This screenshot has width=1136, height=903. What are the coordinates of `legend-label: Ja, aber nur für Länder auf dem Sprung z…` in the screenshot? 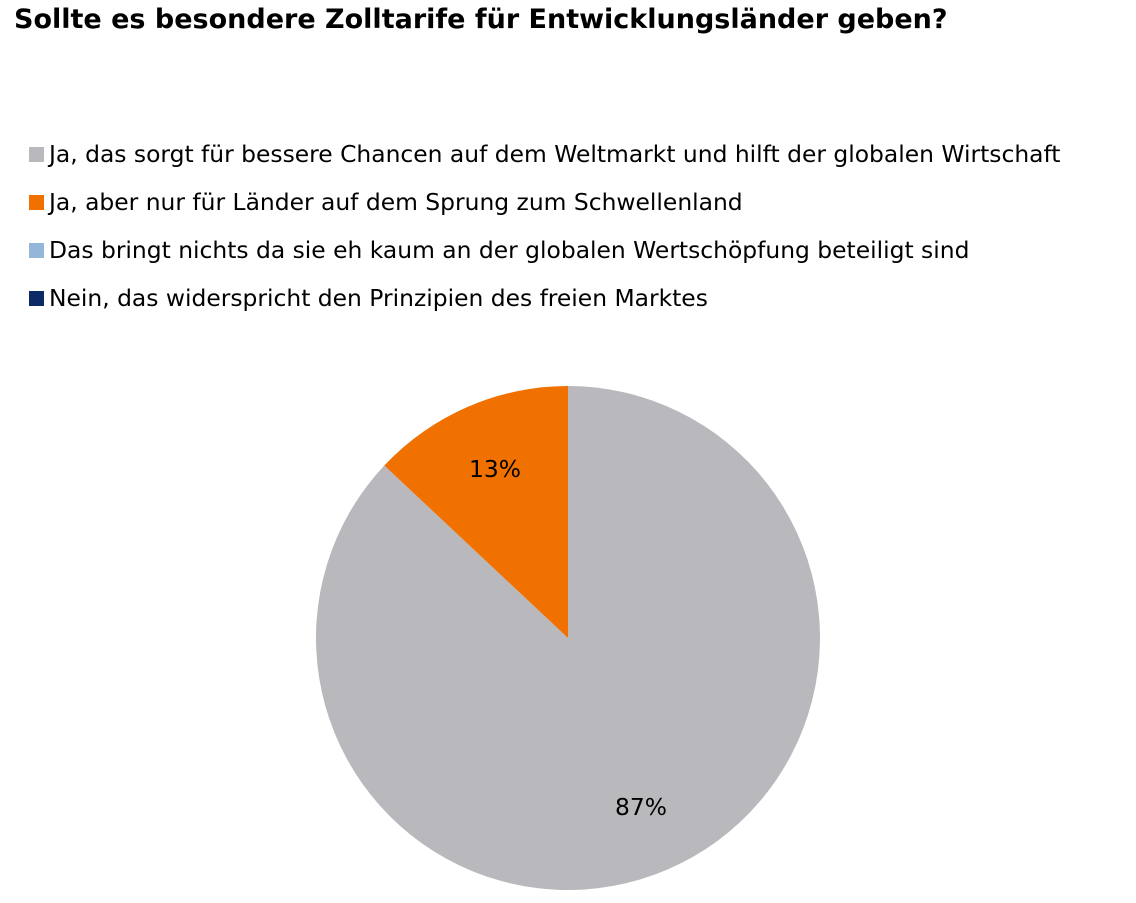 It's located at (396, 202).